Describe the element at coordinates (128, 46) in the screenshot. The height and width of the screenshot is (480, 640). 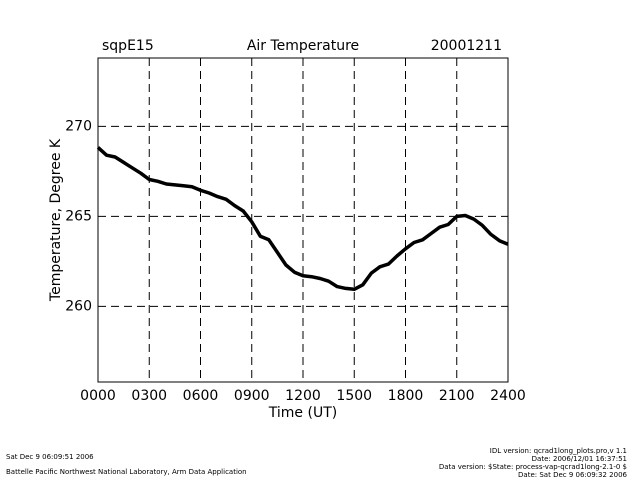
I see `site-label: sqpE15` at that location.